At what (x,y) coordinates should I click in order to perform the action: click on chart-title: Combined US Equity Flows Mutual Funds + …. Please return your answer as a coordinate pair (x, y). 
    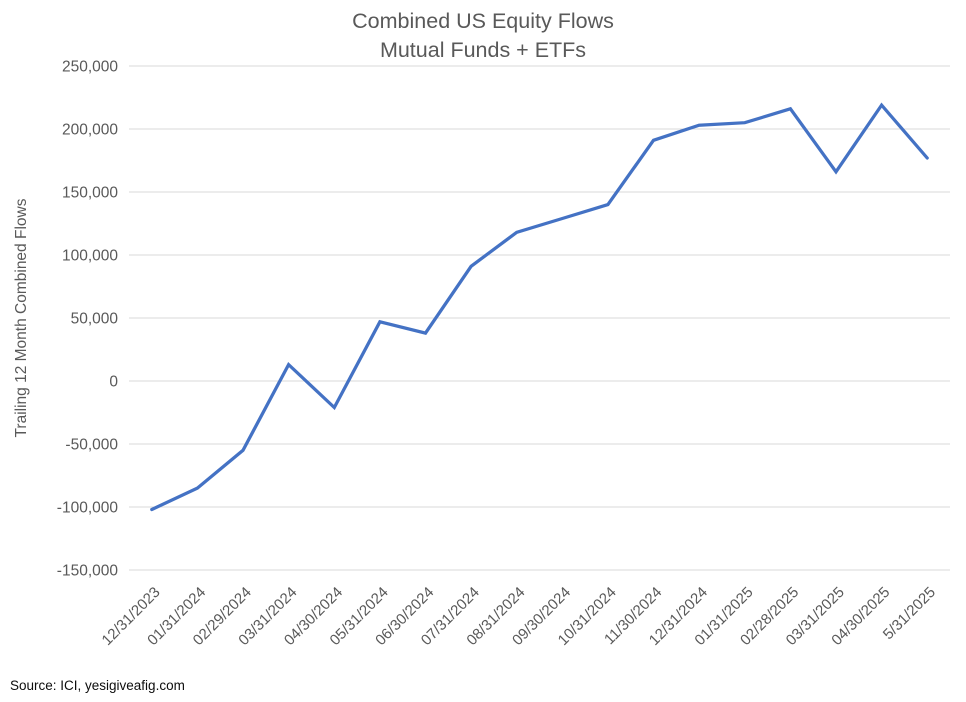
    Looking at the image, I should click on (483, 36).